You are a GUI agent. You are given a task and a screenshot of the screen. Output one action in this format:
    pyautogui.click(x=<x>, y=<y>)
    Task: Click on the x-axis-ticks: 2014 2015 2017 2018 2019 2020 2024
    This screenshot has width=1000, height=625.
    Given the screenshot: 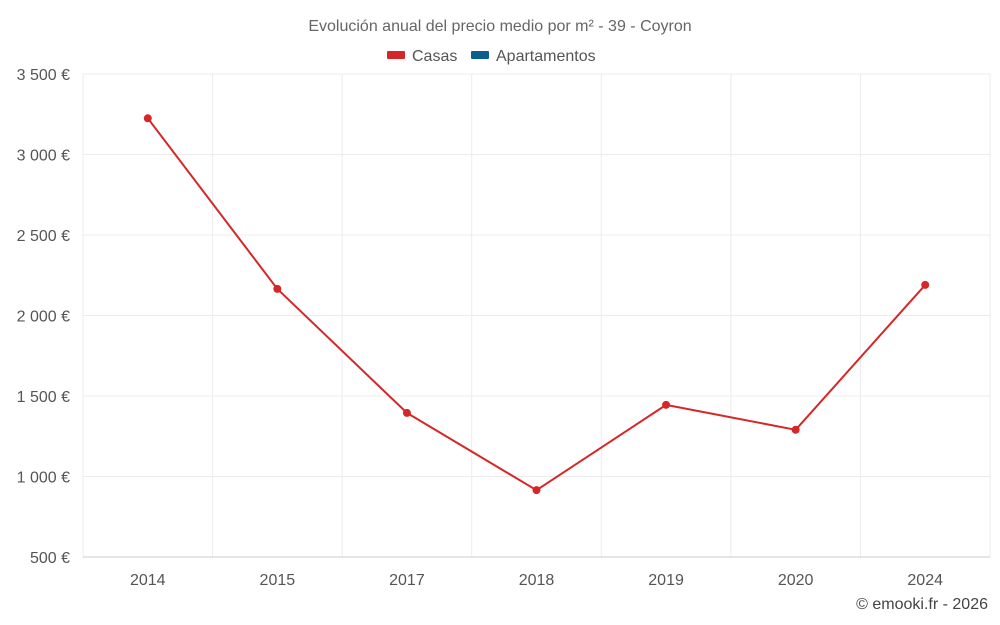 What is the action you would take?
    pyautogui.click(x=536, y=580)
    